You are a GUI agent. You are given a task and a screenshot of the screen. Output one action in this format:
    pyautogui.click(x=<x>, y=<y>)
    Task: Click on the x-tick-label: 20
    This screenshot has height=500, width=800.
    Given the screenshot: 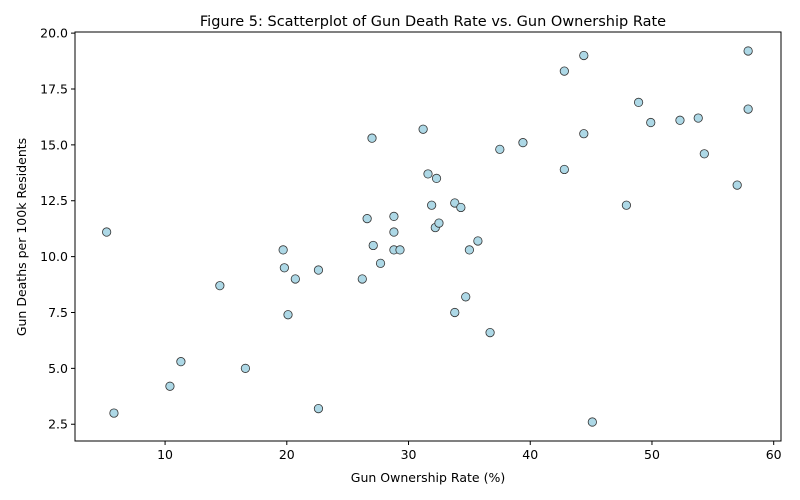 What is the action you would take?
    pyautogui.click(x=287, y=454)
    